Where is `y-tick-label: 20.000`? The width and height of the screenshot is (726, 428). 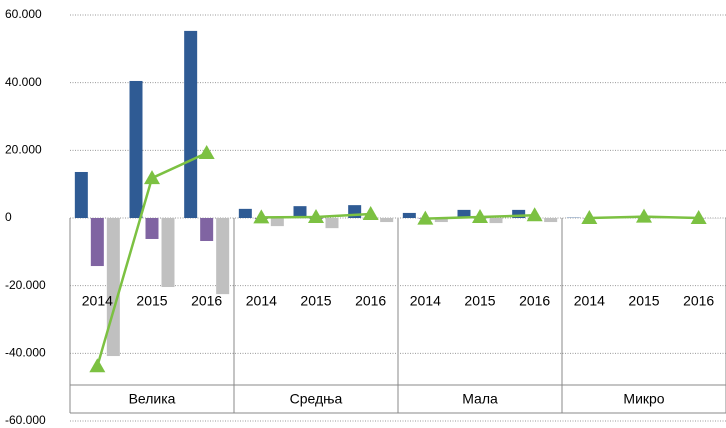 y-tick-label: 20.000 is located at coordinates (23, 150).